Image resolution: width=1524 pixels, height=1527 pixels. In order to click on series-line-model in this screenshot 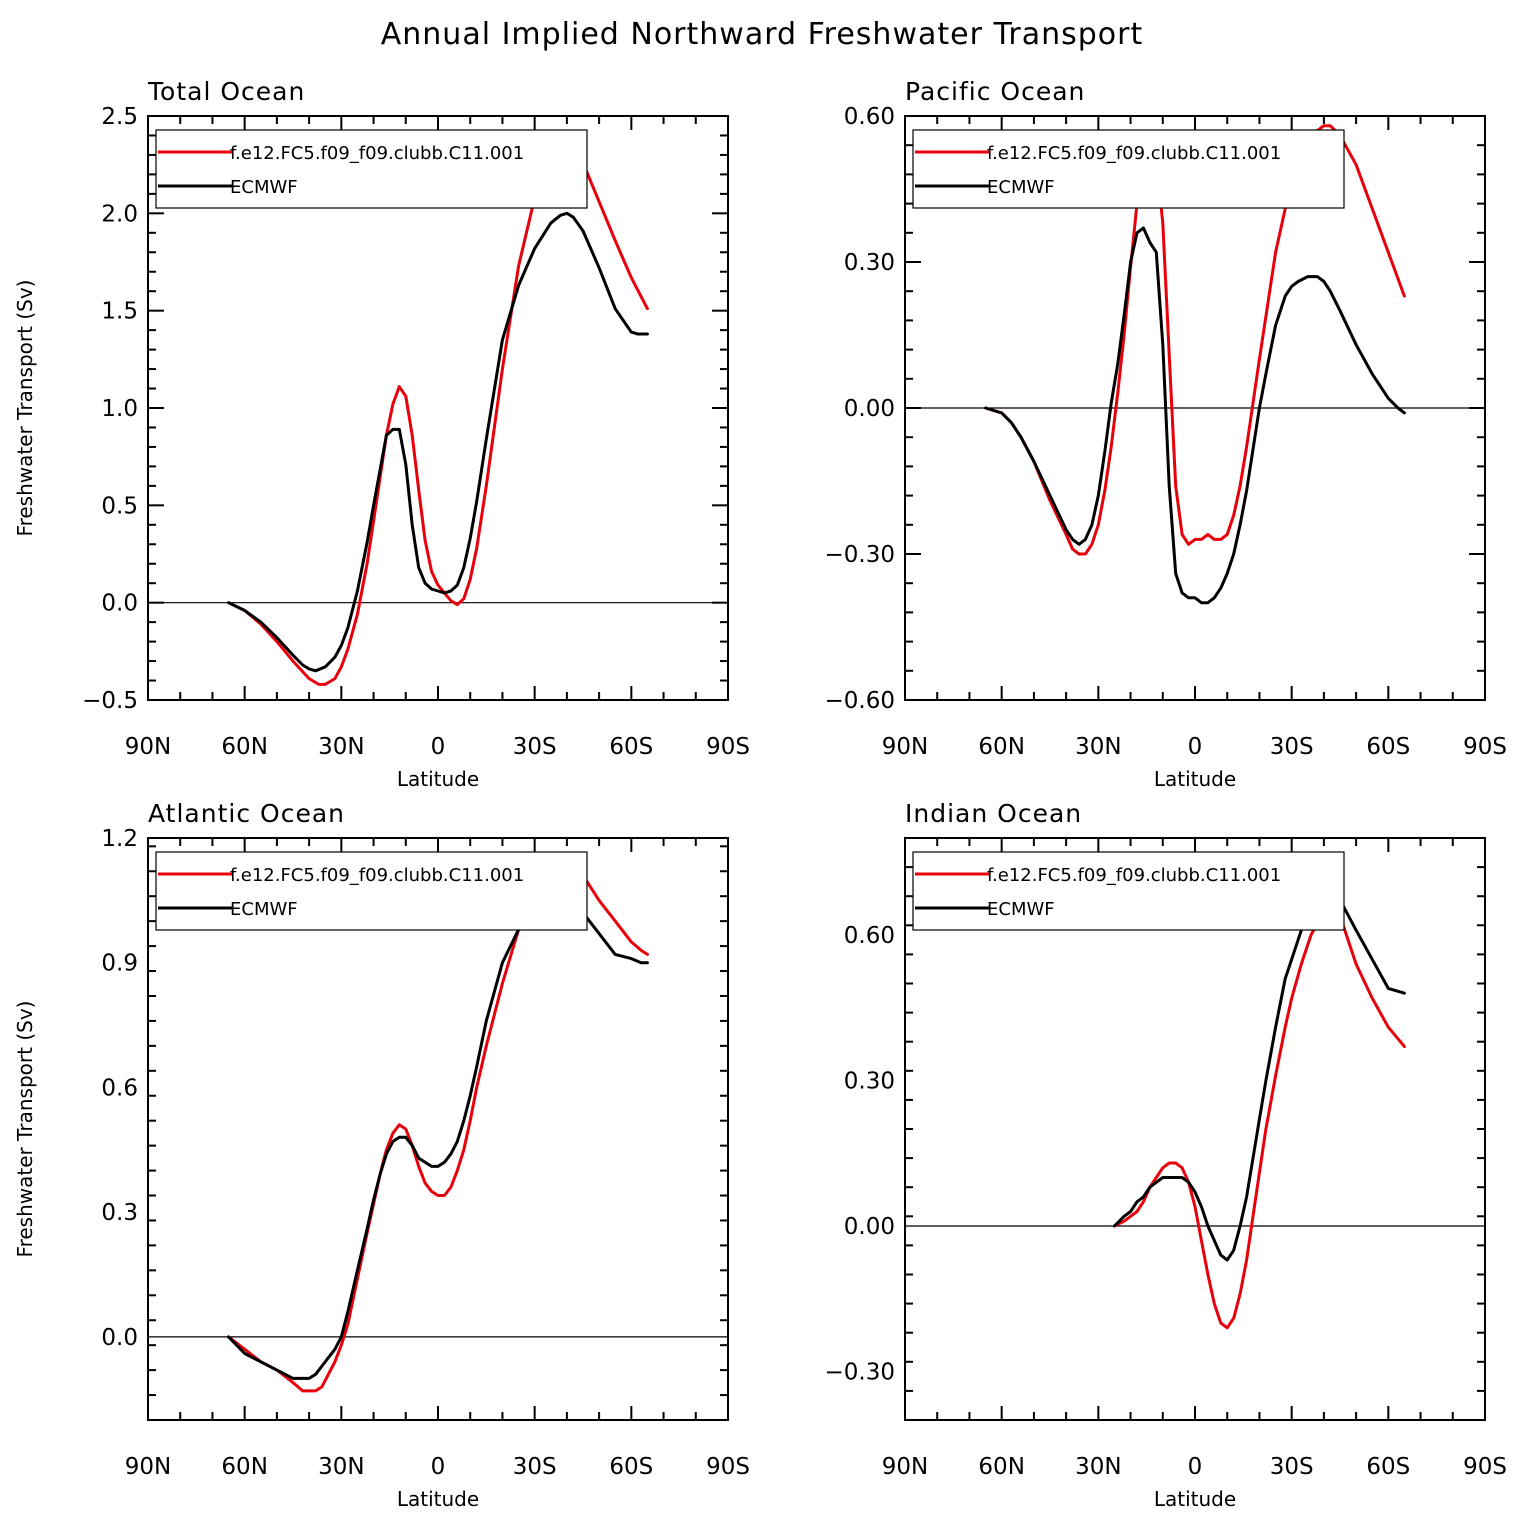, I will do `click(438, 1127)`.